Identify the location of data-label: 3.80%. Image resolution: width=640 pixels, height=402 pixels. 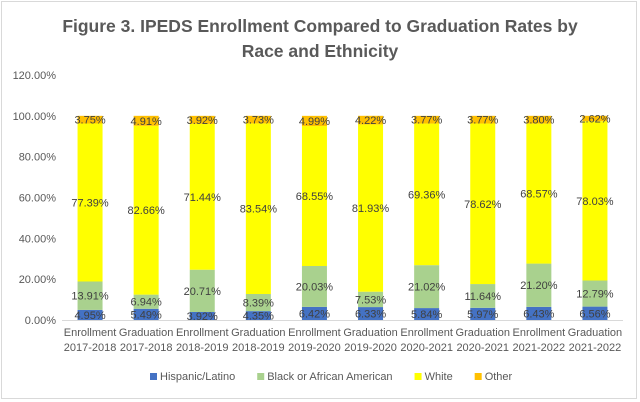
(538, 121).